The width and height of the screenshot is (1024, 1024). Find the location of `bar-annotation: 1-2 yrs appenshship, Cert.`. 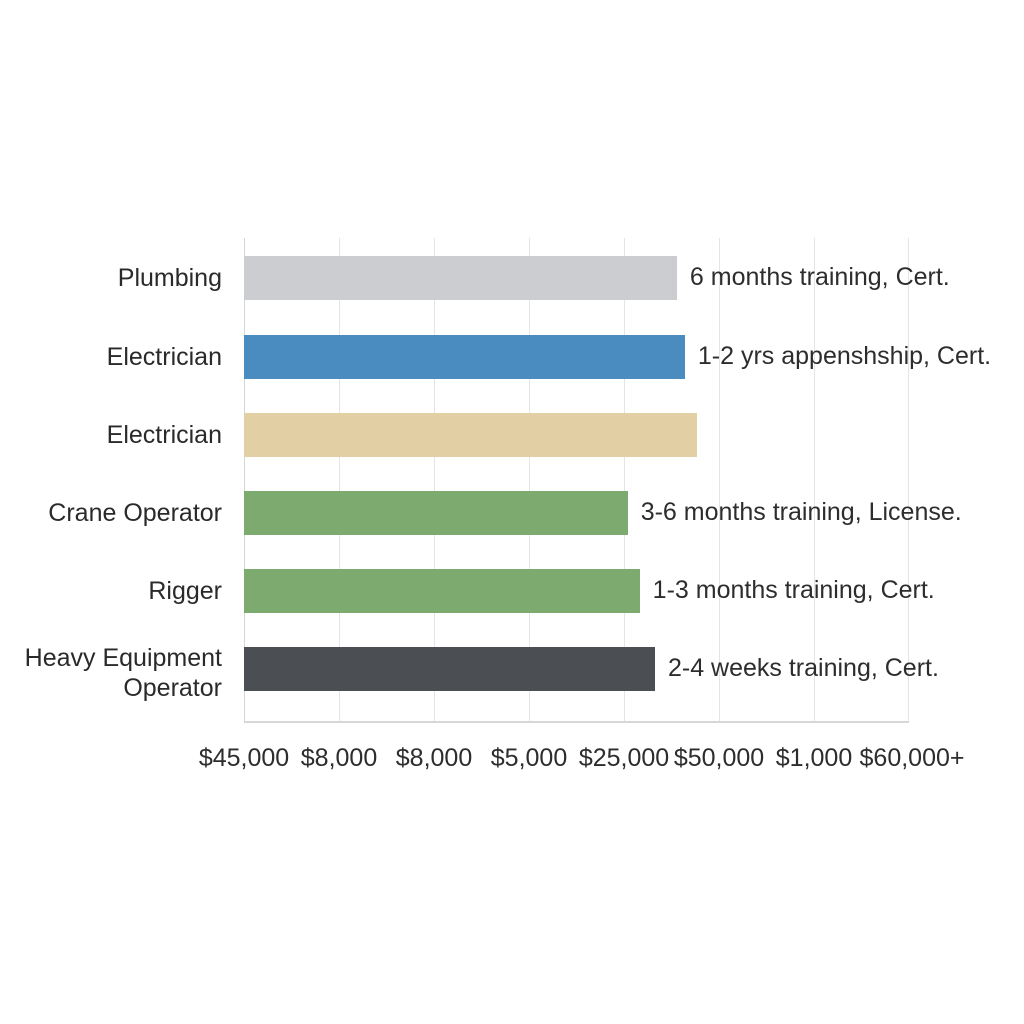

bar-annotation: 1-2 yrs appenshship, Cert. is located at coordinates (844, 356).